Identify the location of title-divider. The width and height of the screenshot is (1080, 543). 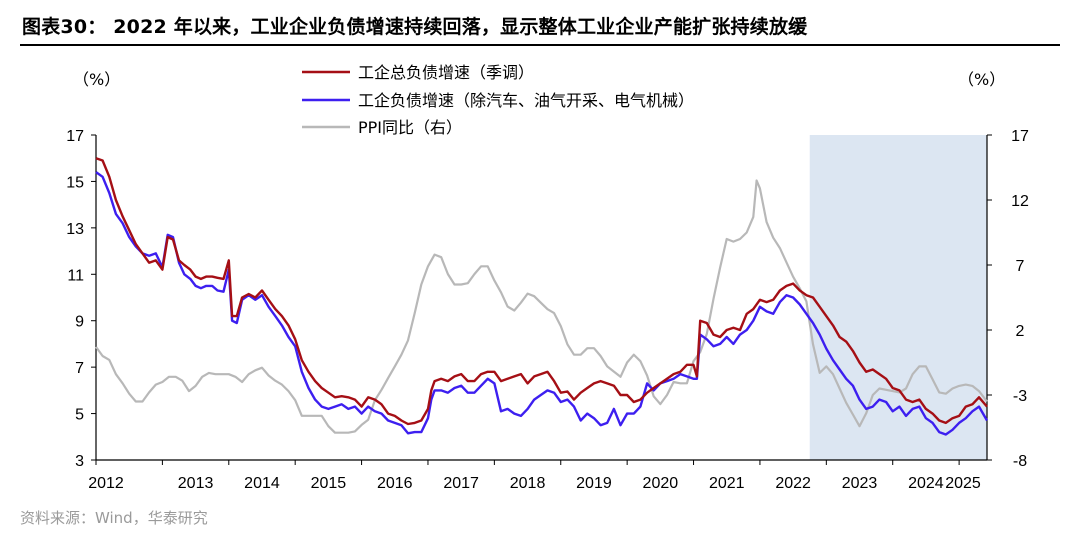
(540, 45).